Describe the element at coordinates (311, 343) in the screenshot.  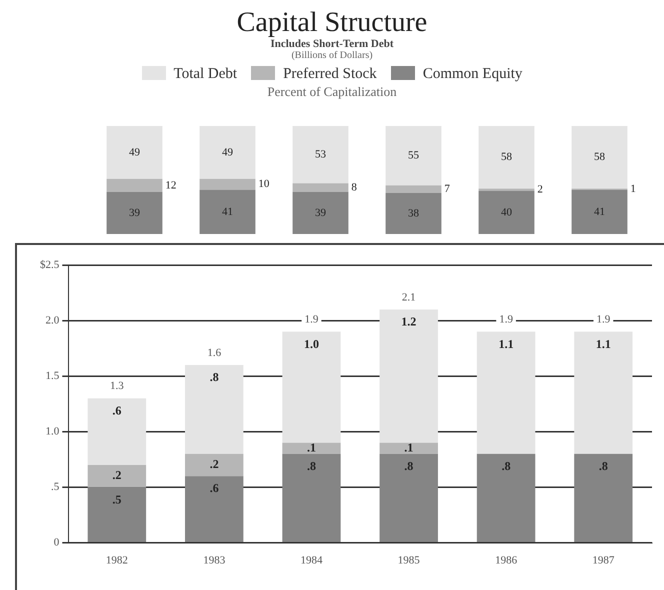
I see `data-label: 1.0` at that location.